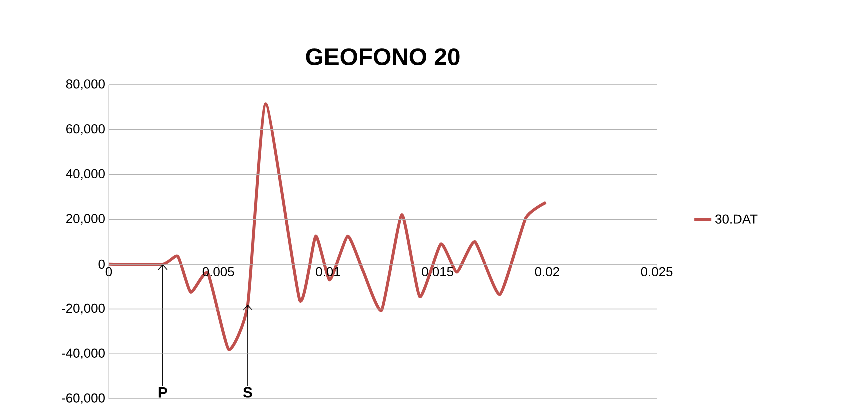  I want to click on y-tick-label: -20,000, so click(83, 309).